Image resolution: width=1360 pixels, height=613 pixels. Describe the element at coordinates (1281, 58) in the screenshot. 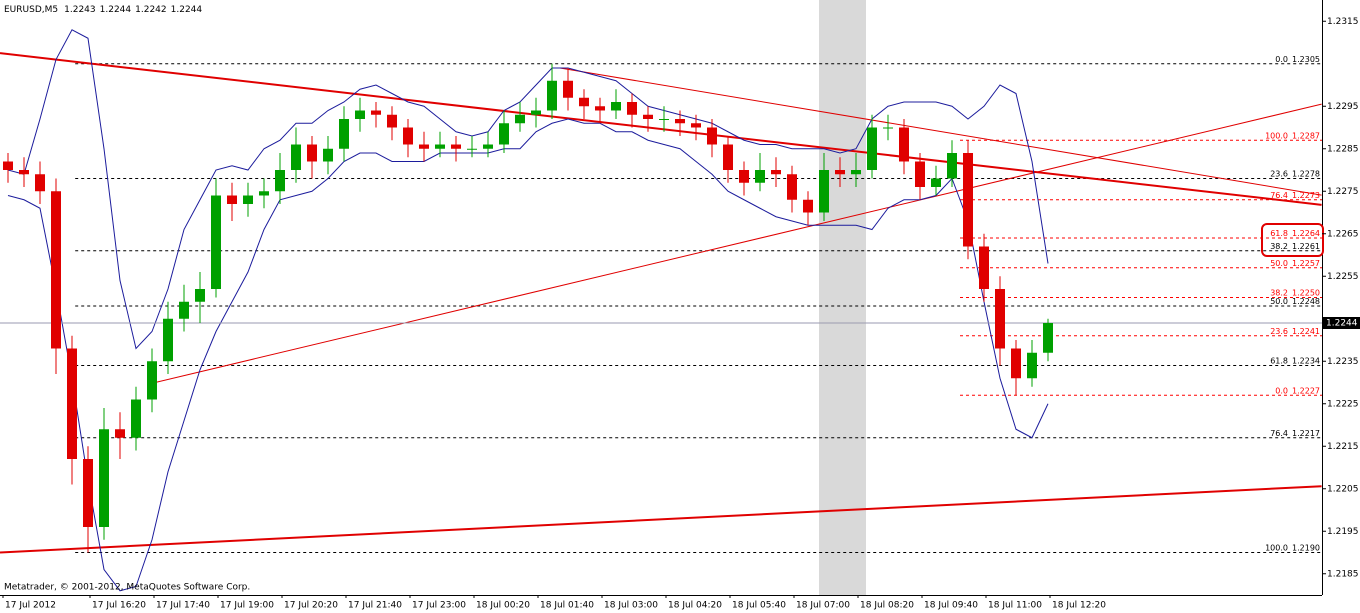

I see `fibo-level-name: 0.0` at that location.